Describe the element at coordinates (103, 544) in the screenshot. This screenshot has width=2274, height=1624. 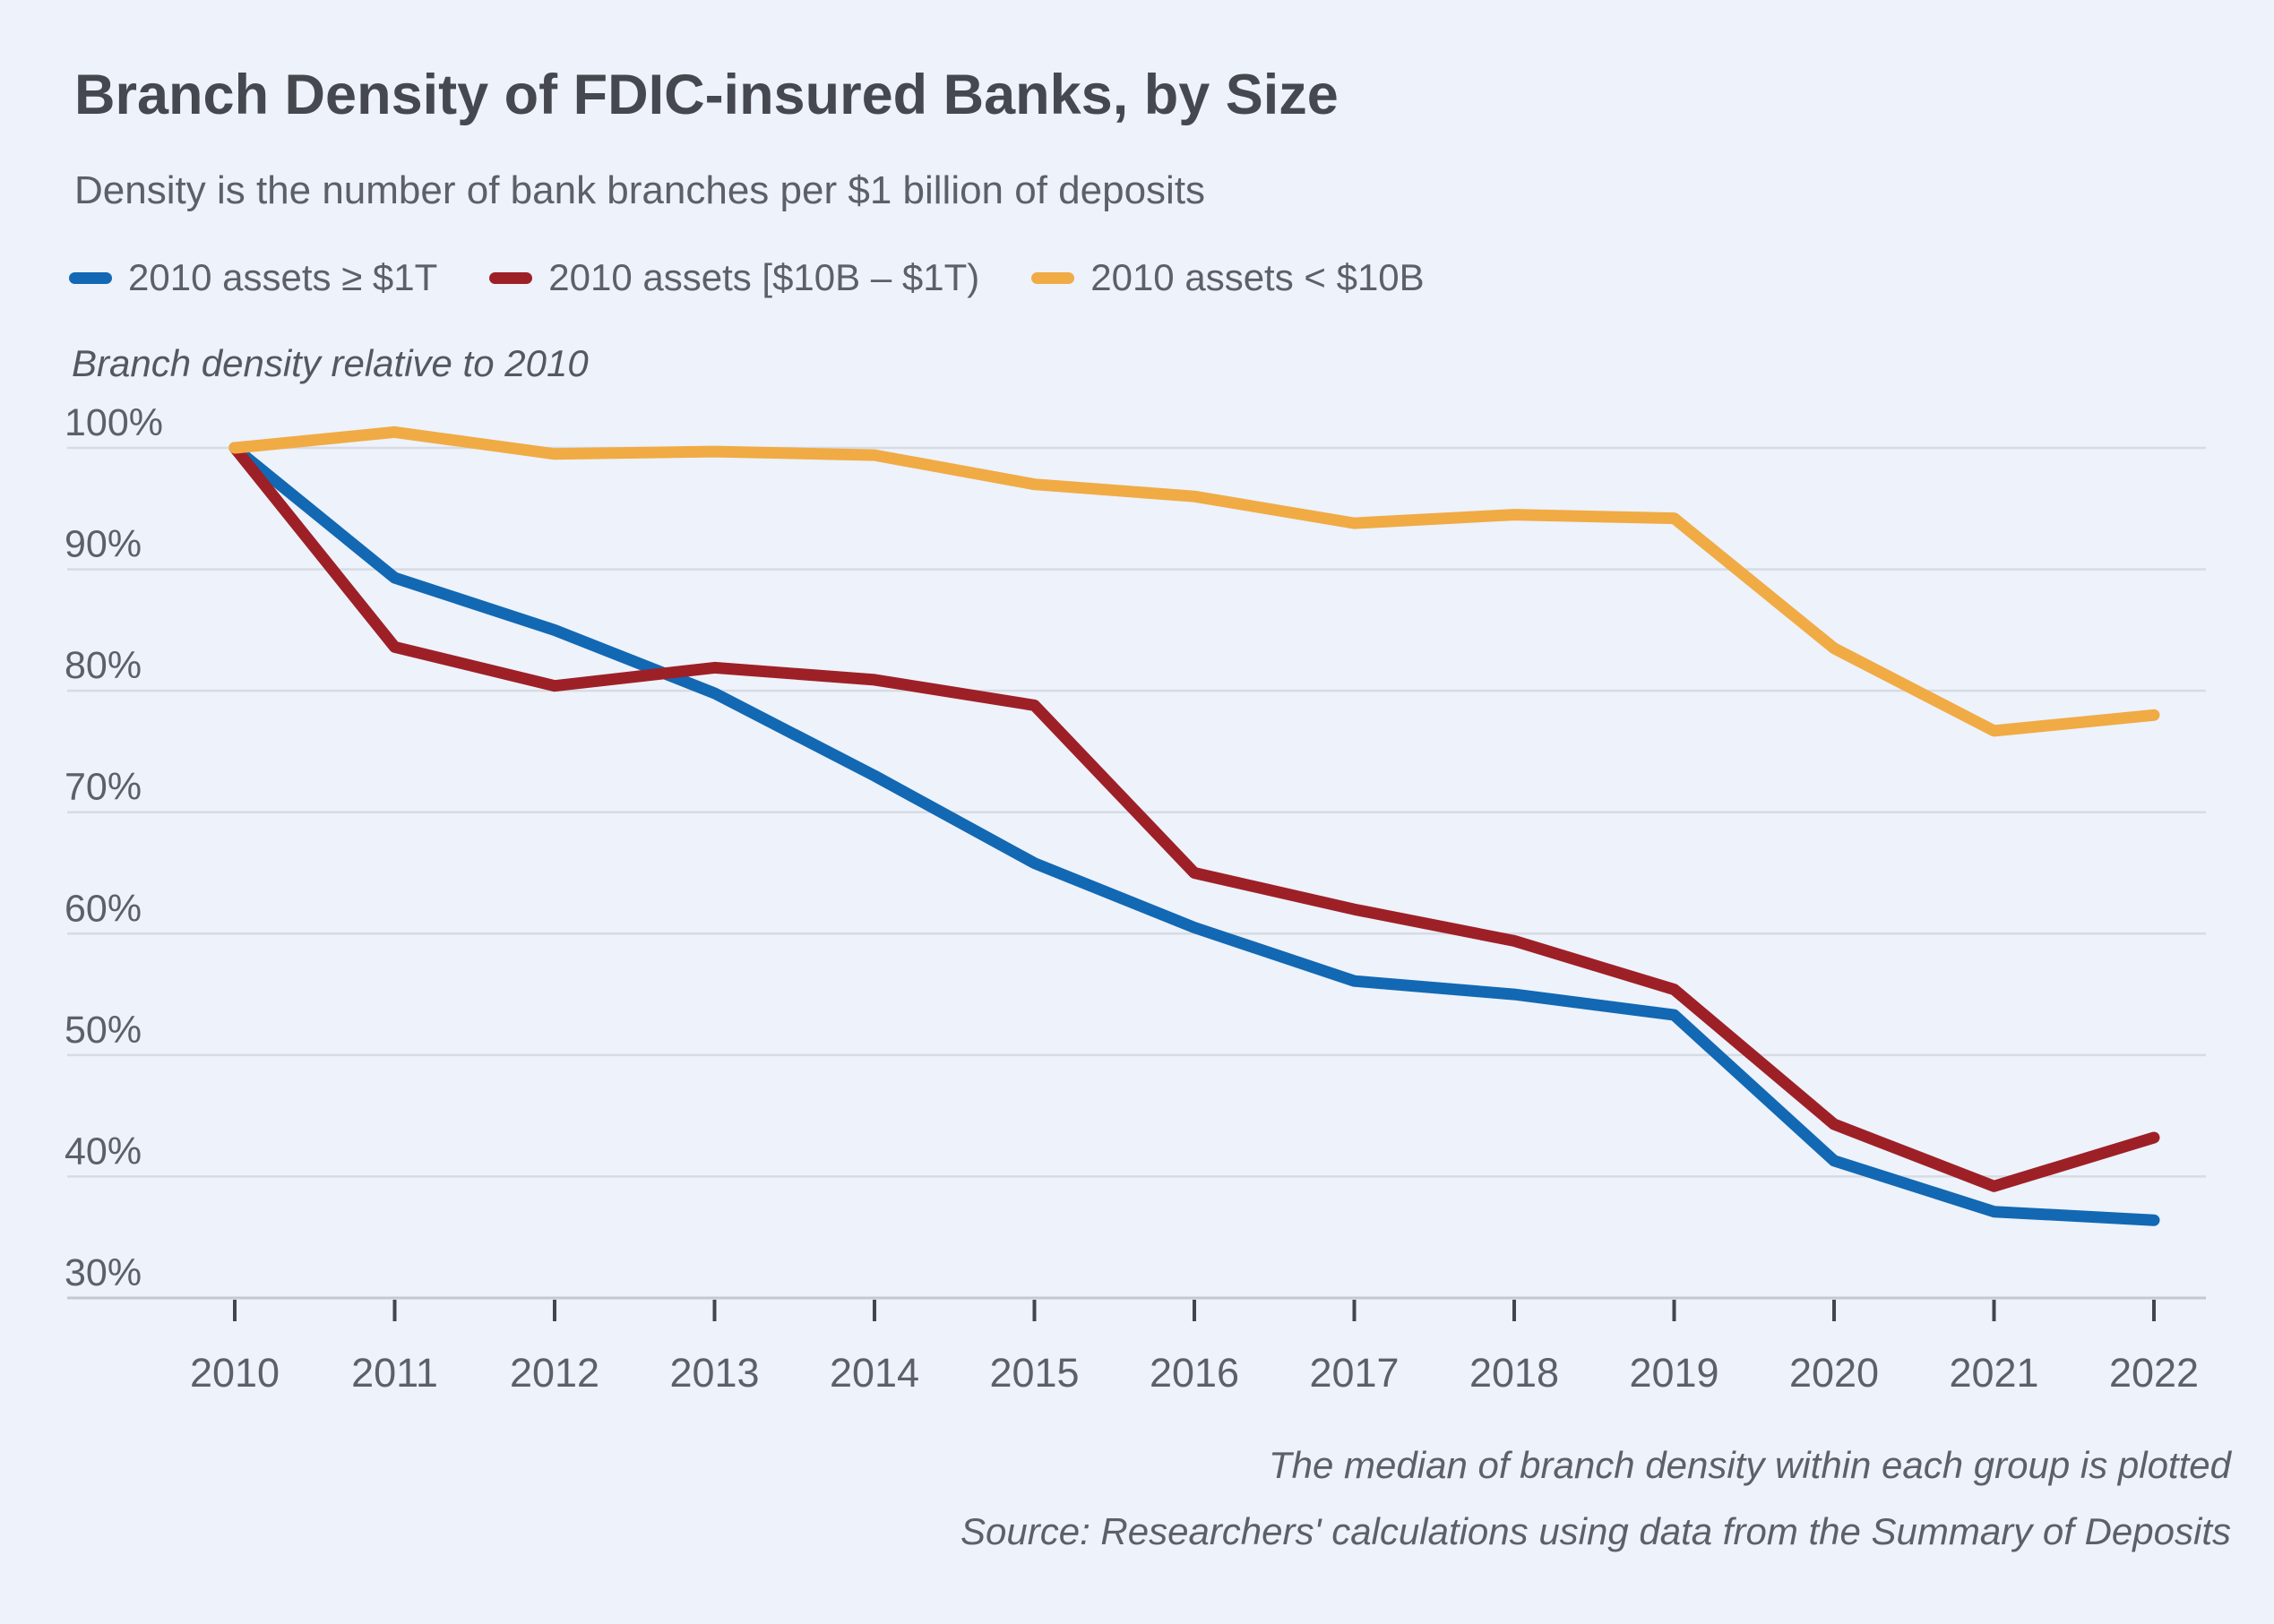
I see `y-tick-label: 90%` at that location.